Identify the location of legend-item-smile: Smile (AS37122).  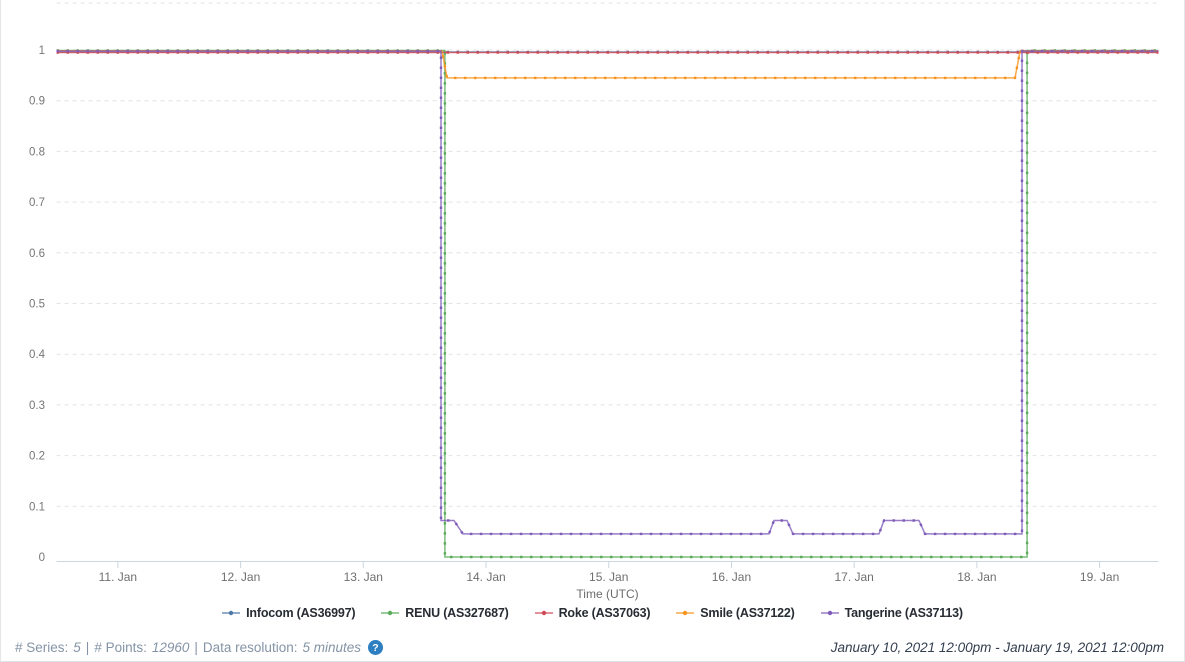
(735, 613).